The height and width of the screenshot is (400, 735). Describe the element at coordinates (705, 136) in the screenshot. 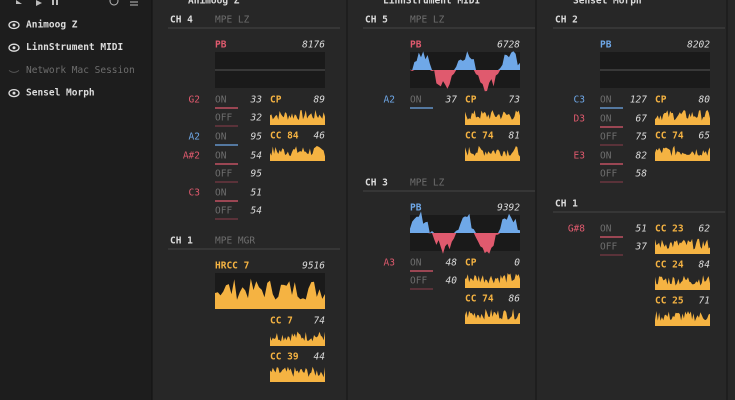

I see `graph-value: 65` at that location.